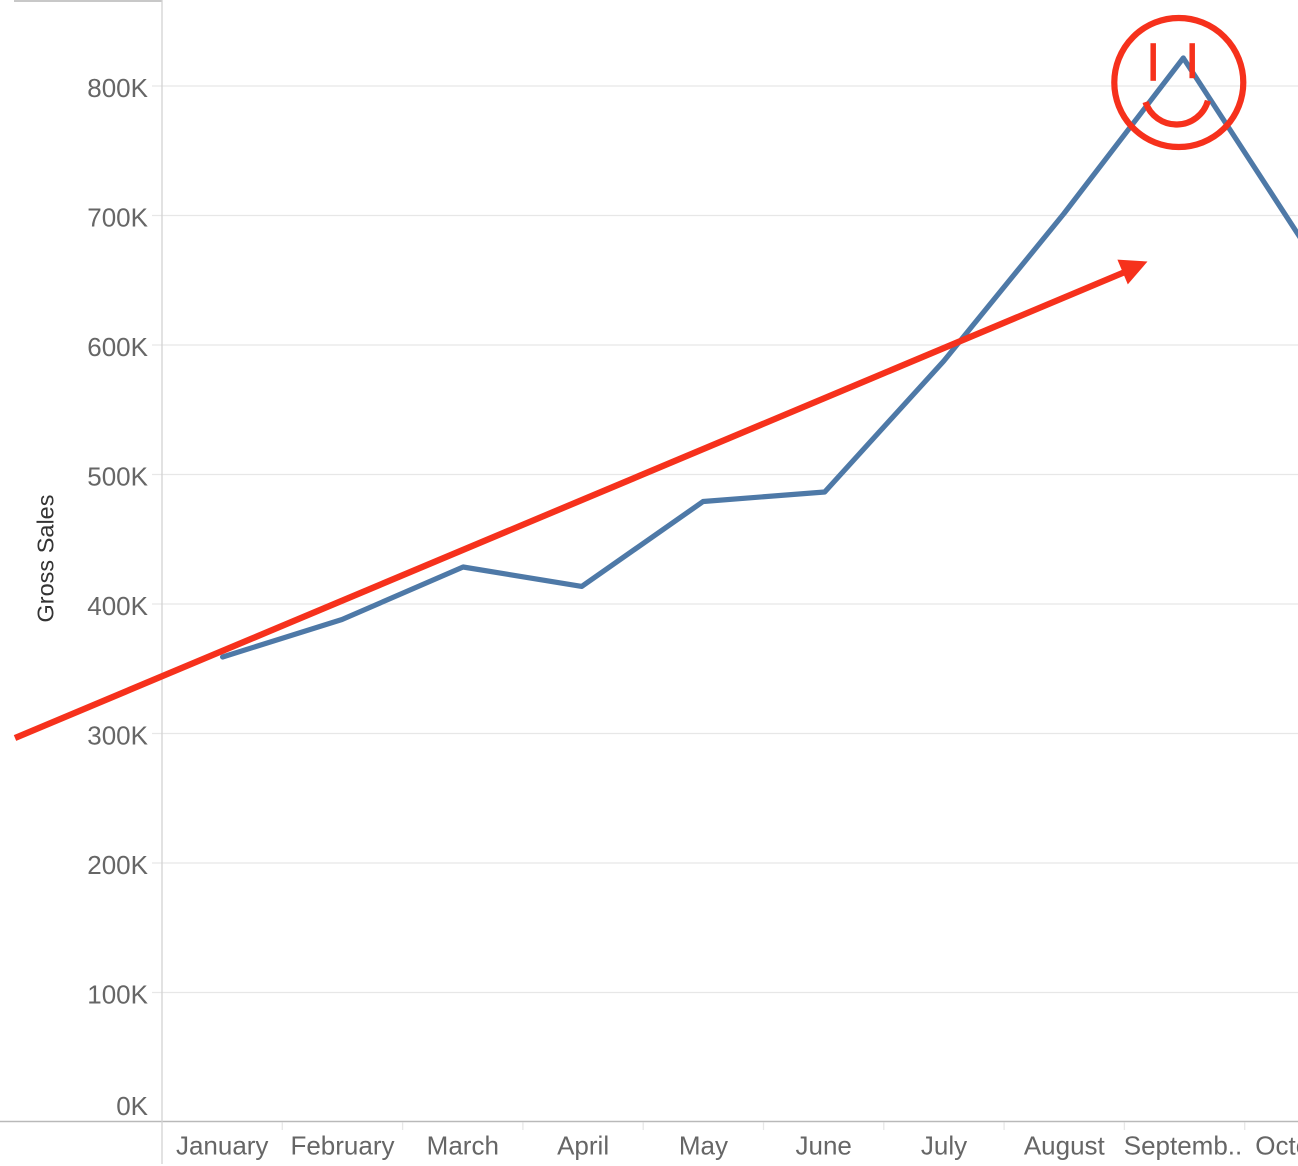  I want to click on svg-text: 400K, so click(117, 606).